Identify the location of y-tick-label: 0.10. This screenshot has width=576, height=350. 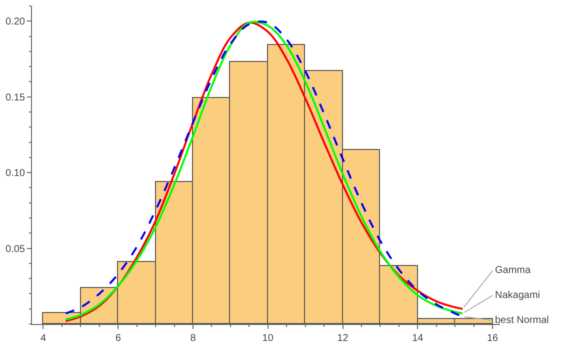
(16, 174).